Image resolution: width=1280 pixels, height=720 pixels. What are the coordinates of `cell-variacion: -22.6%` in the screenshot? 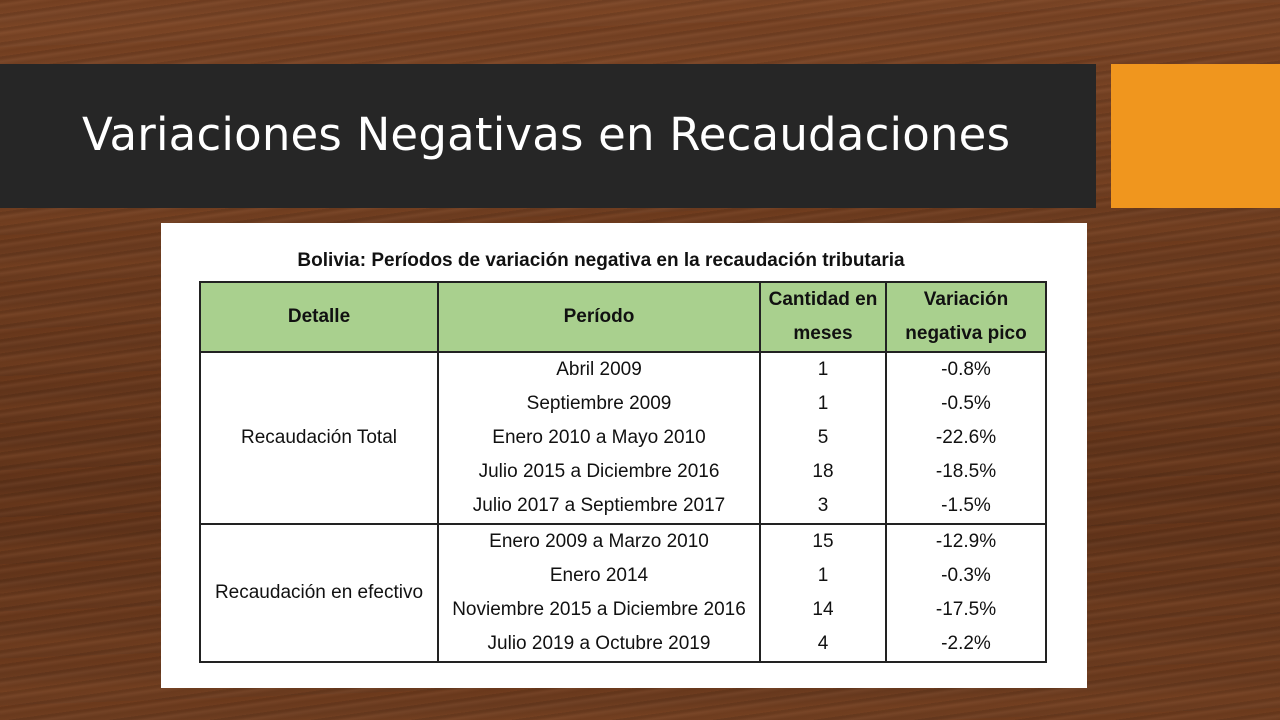 It's located at (966, 438).